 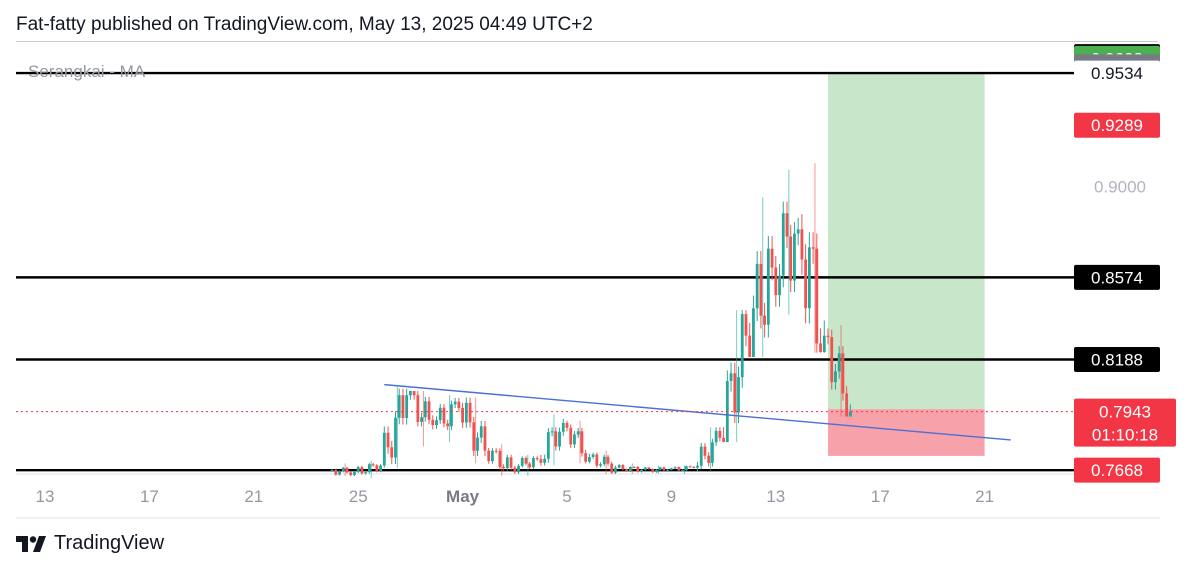 I want to click on x-axis-tick-label: 5, so click(x=566, y=496).